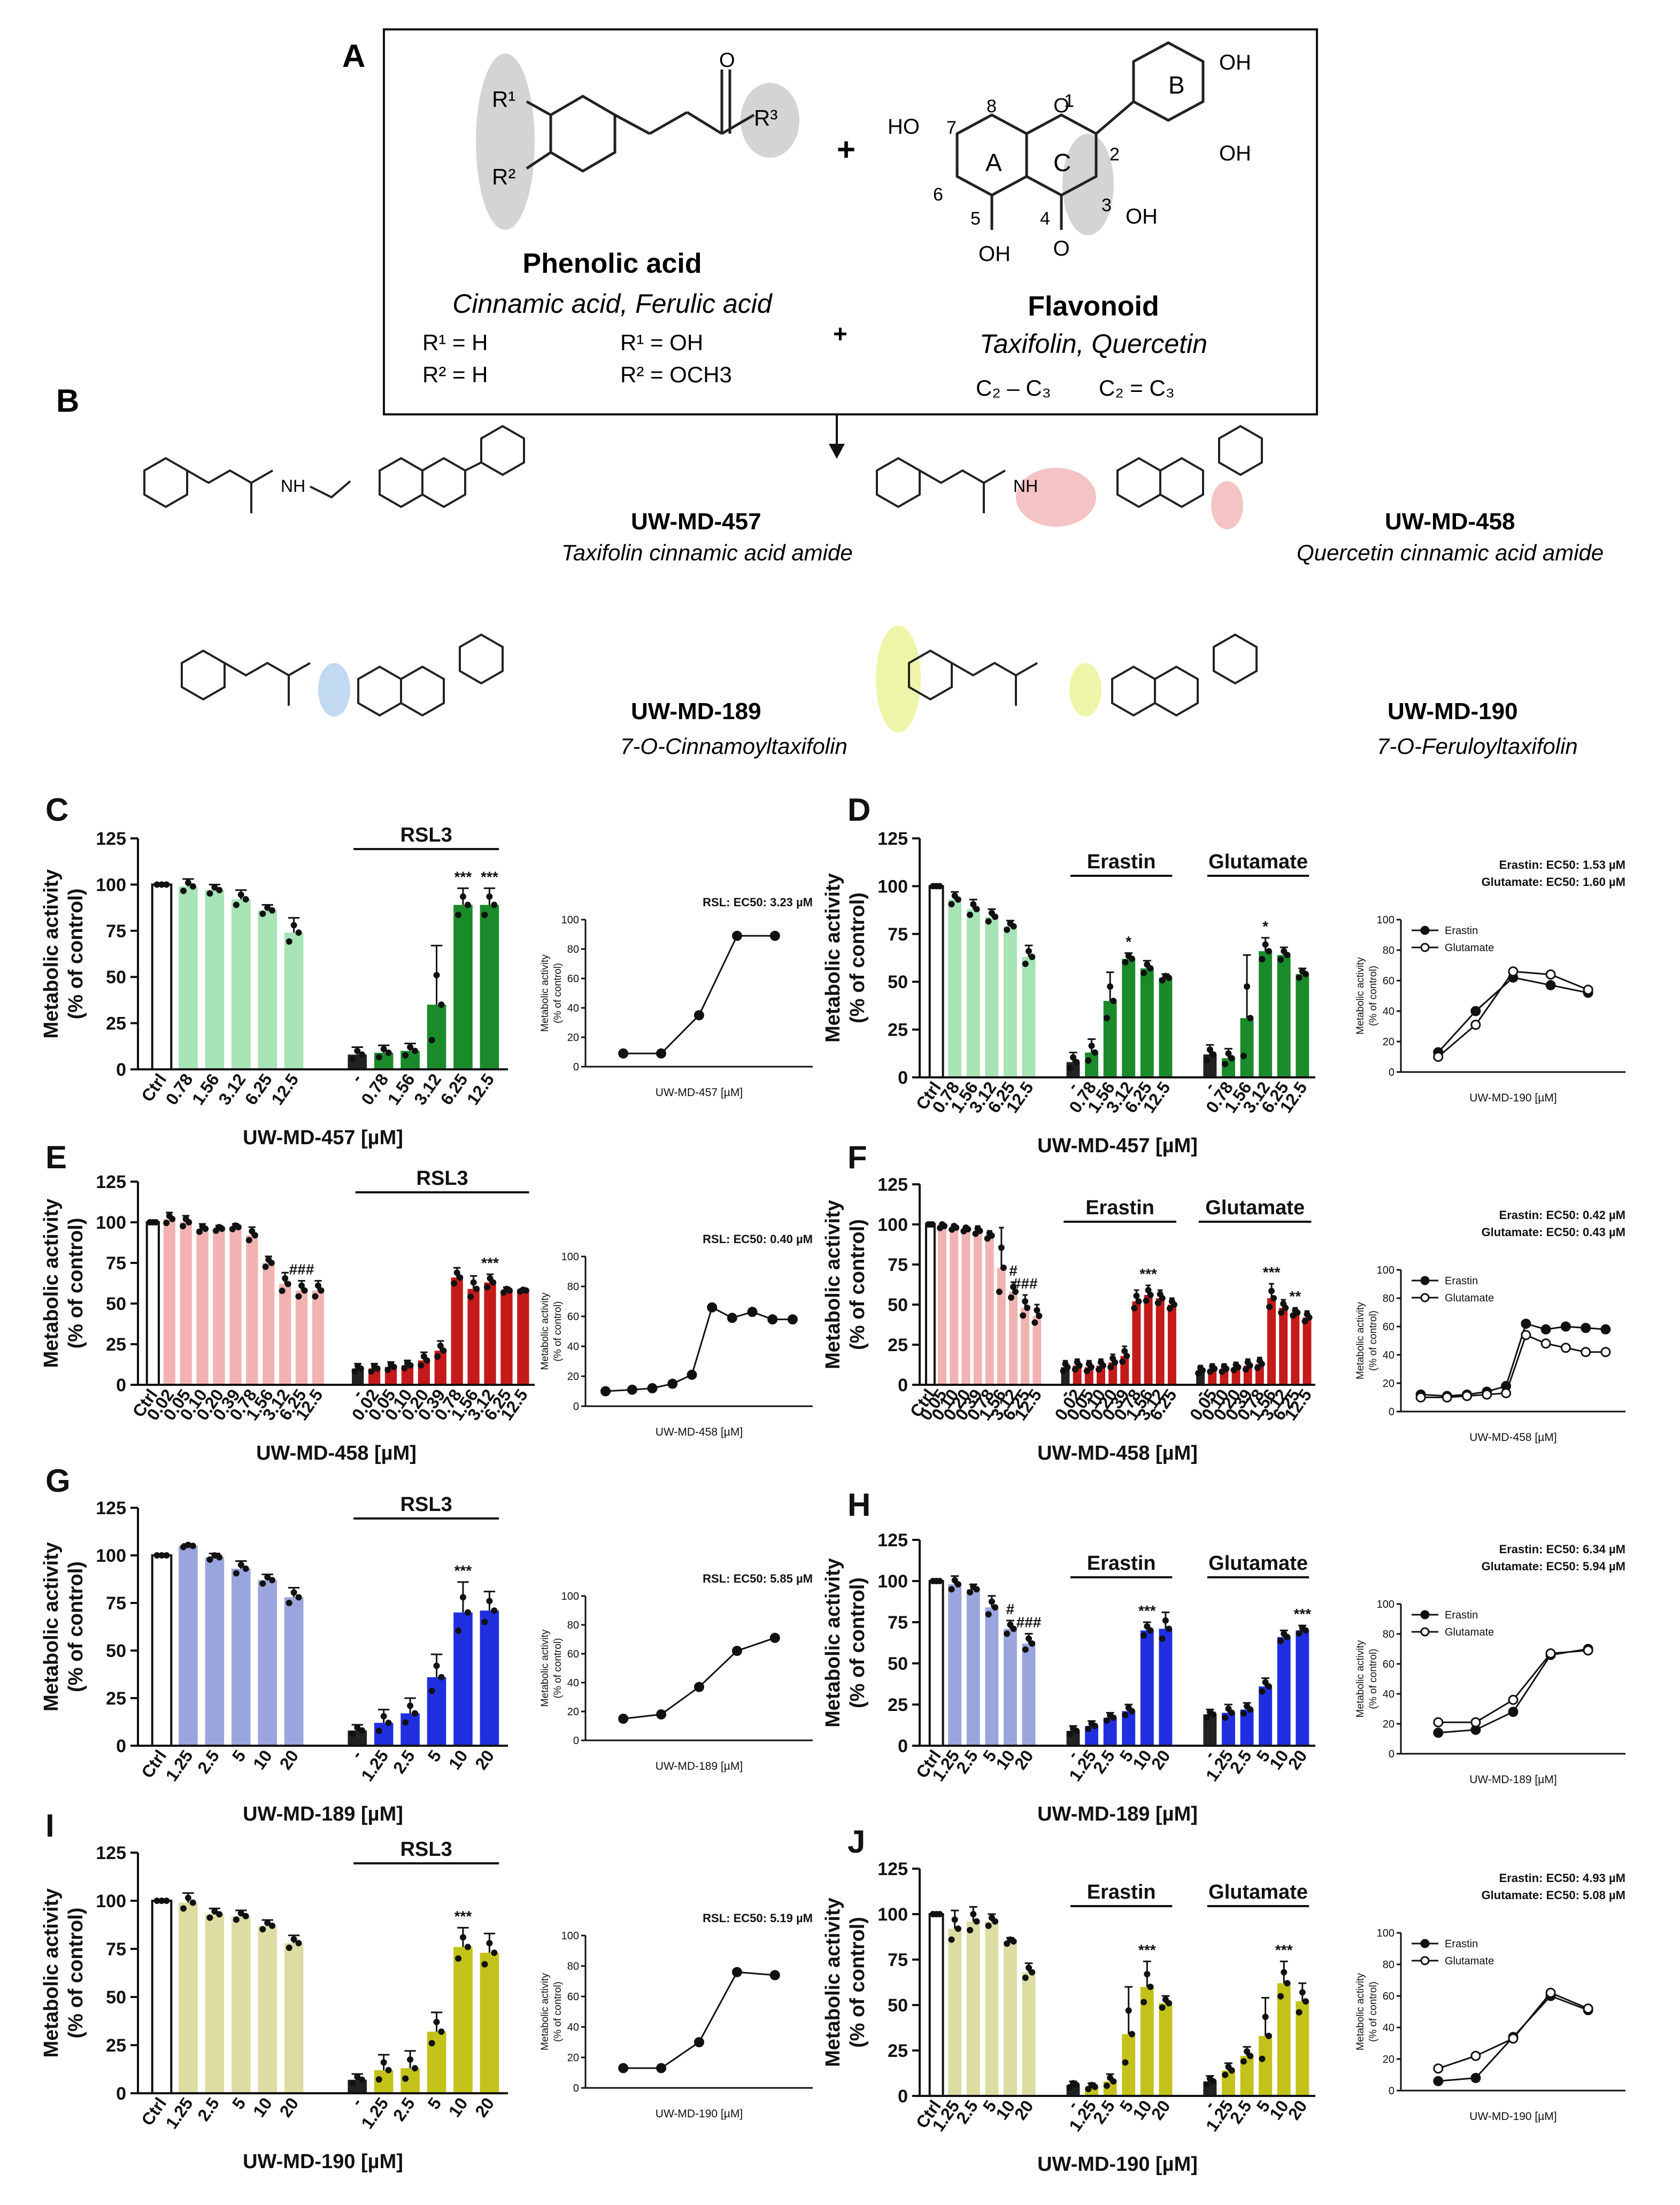  Describe the element at coordinates (856, 1842) in the screenshot. I see `panel-label-j: J` at that location.